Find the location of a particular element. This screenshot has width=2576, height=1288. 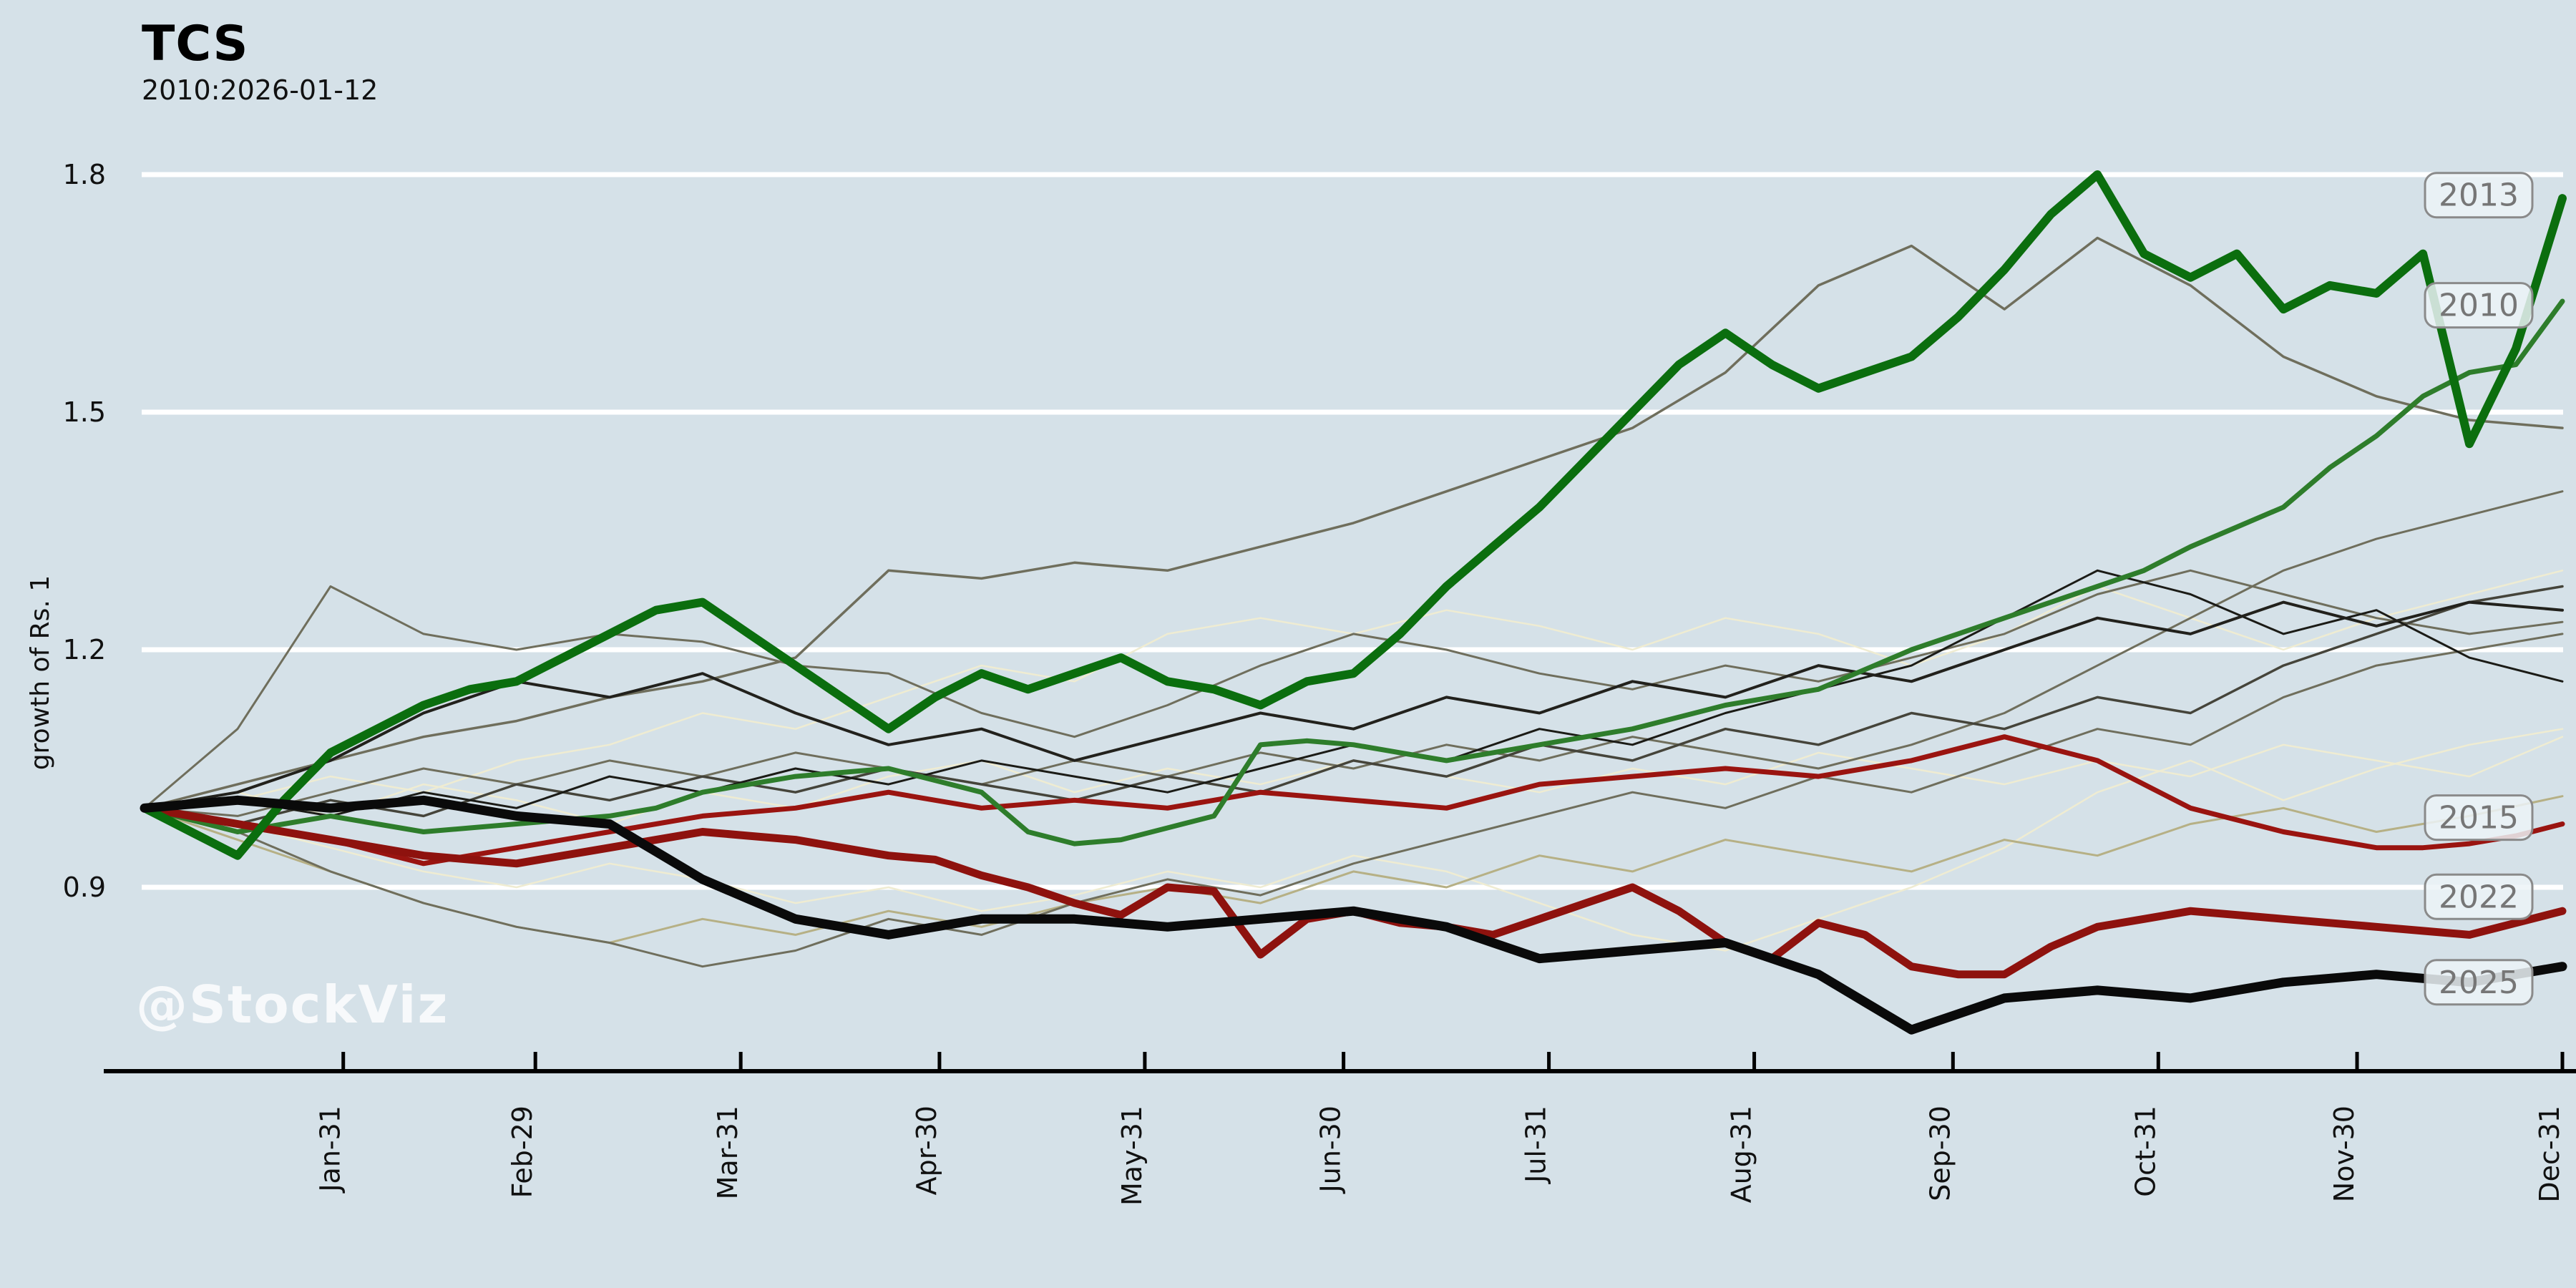

year-label-text-2013: 2013 is located at coordinates (2479, 195).